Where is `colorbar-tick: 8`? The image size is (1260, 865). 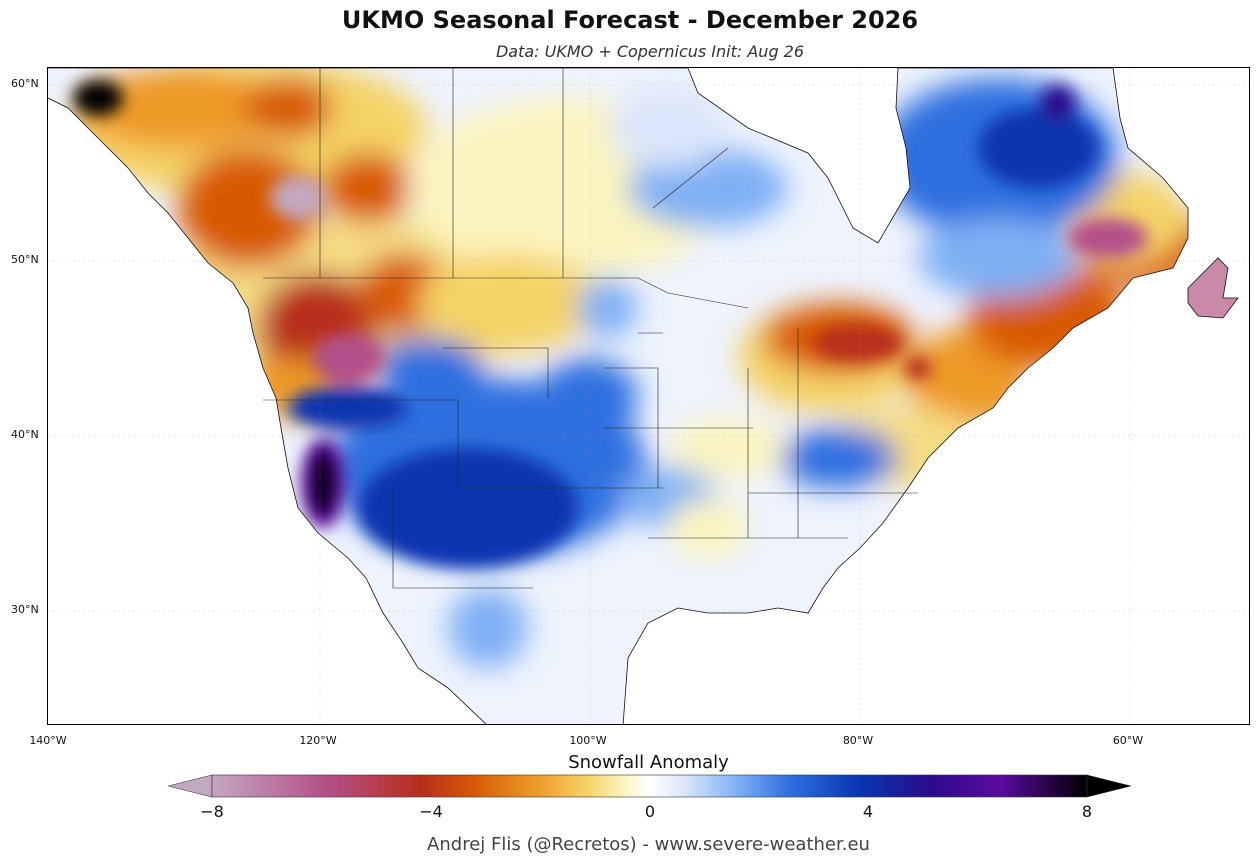 colorbar-tick: 8 is located at coordinates (1087, 811).